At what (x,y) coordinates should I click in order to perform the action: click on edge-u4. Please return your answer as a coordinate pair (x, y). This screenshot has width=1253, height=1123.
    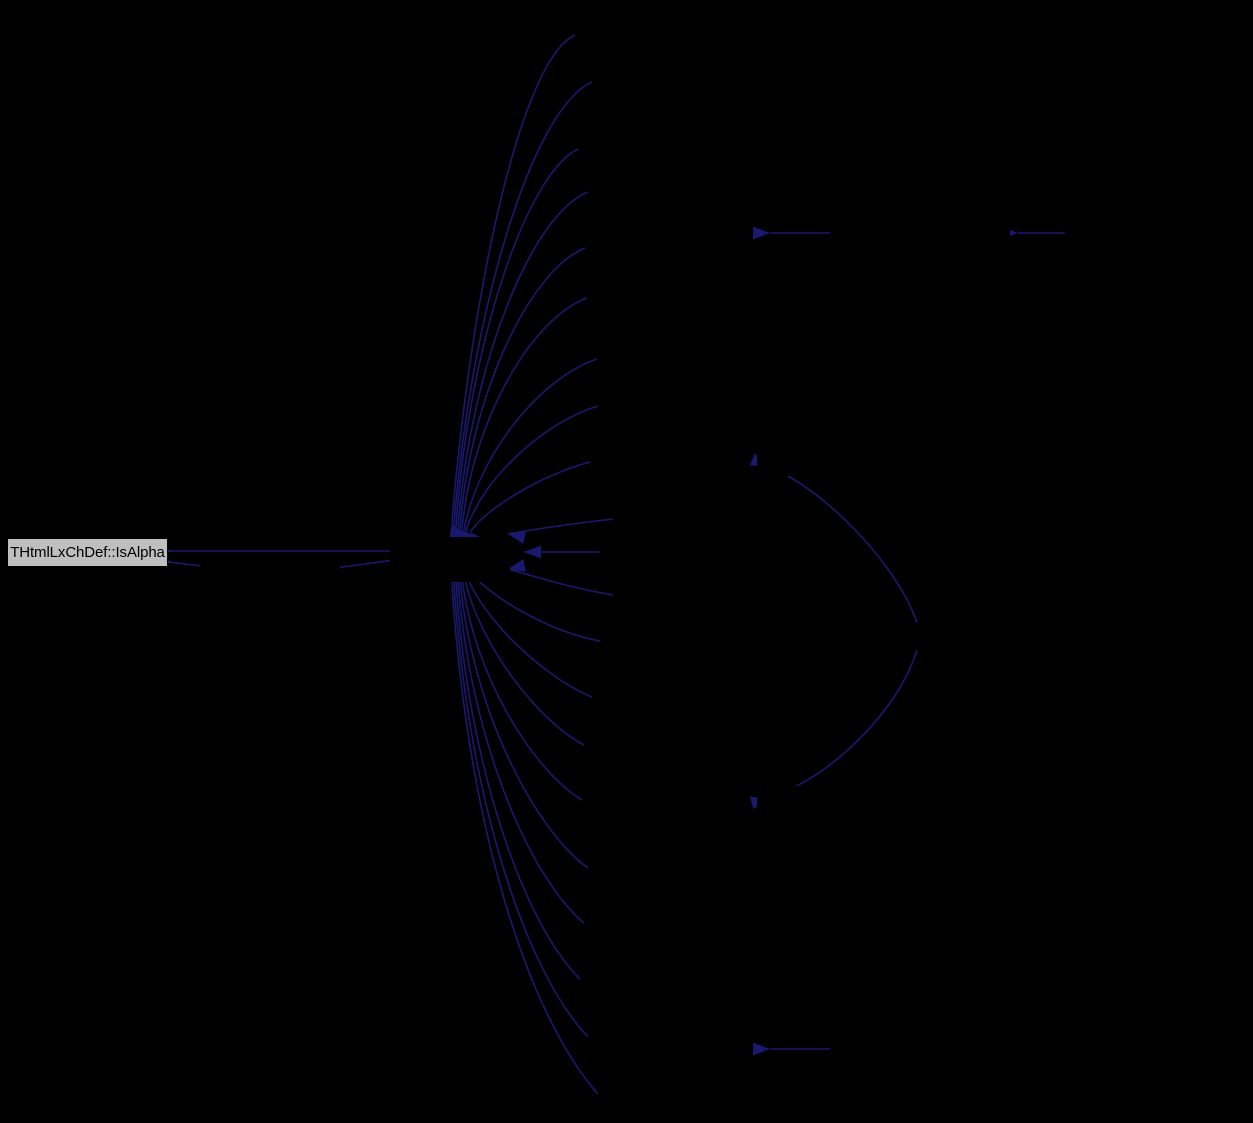
    Looking at the image, I should click on (523, 359).